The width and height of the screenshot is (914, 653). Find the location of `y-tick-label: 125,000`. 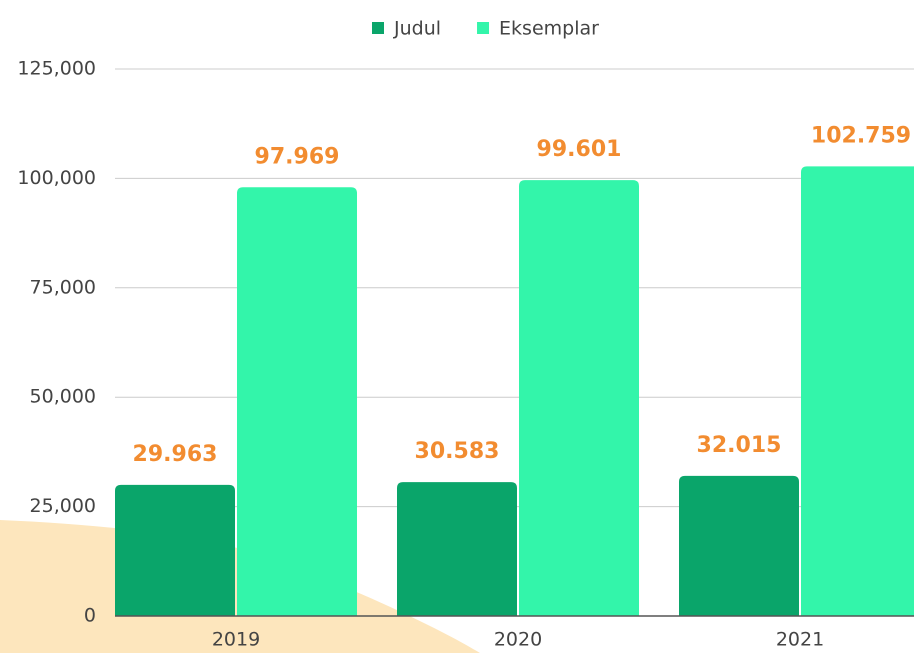

y-tick-label: 125,000 is located at coordinates (56, 69).